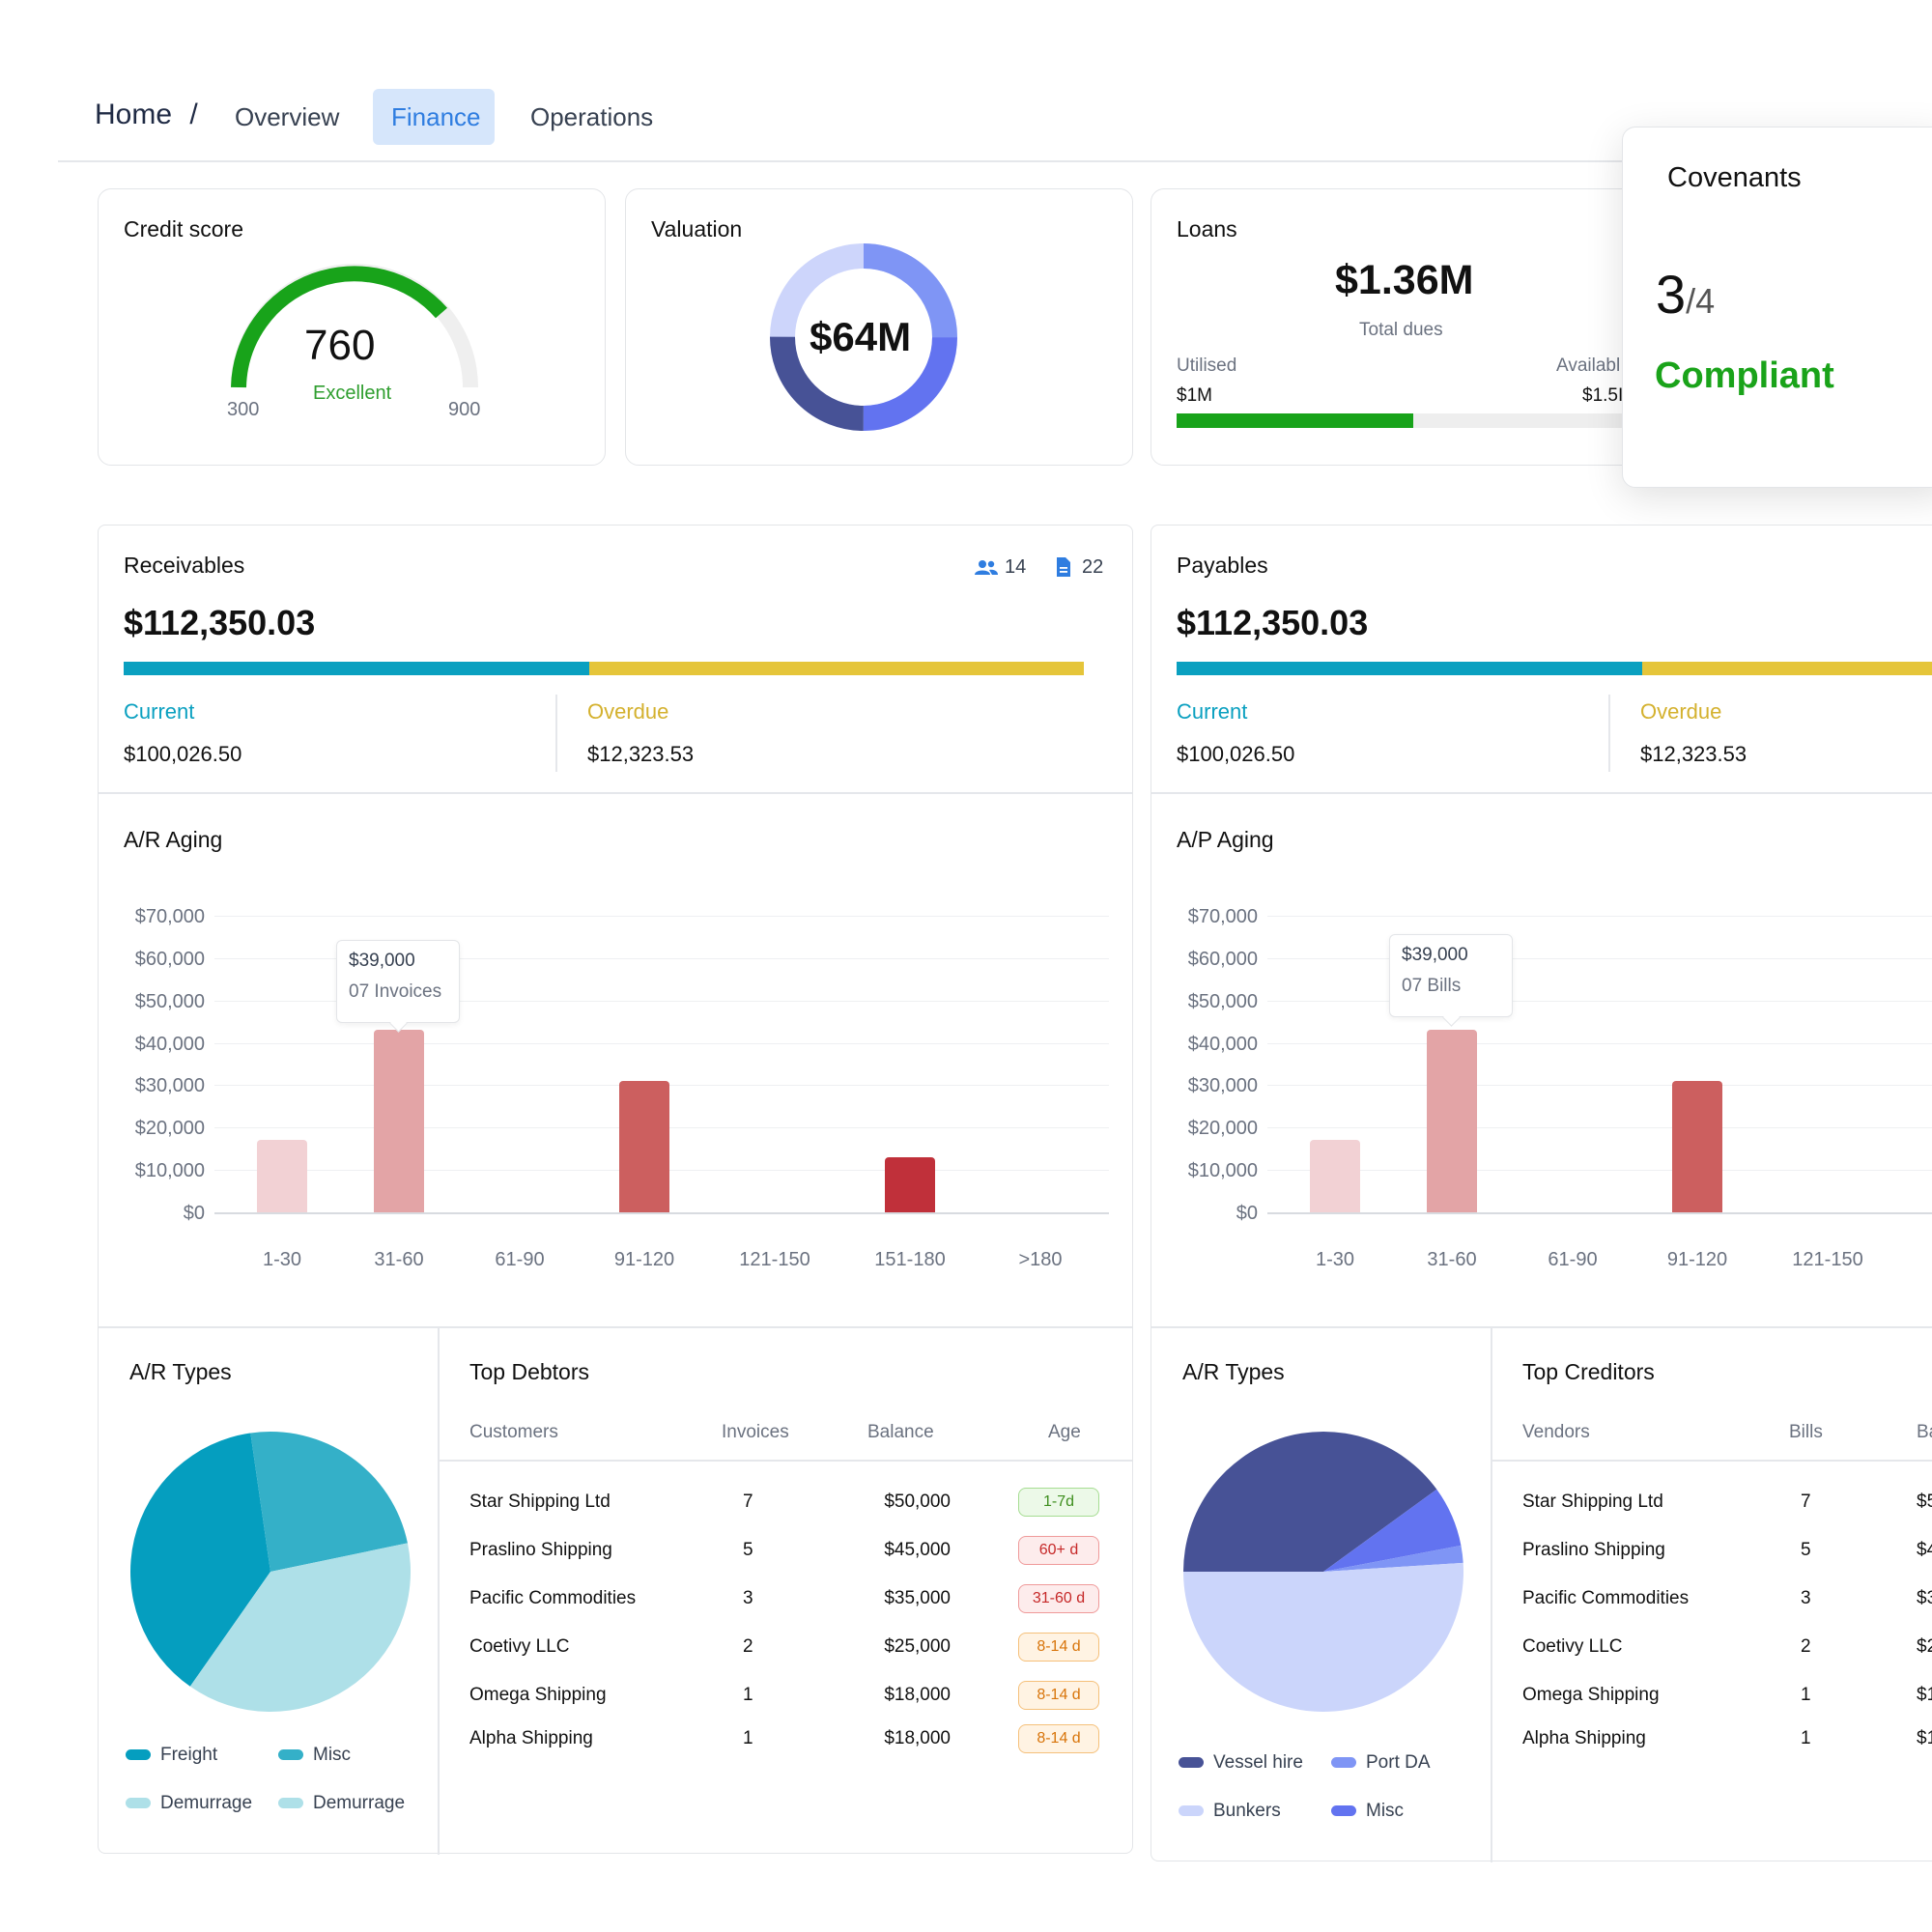  I want to click on ap-types-pie, so click(1323, 1572).